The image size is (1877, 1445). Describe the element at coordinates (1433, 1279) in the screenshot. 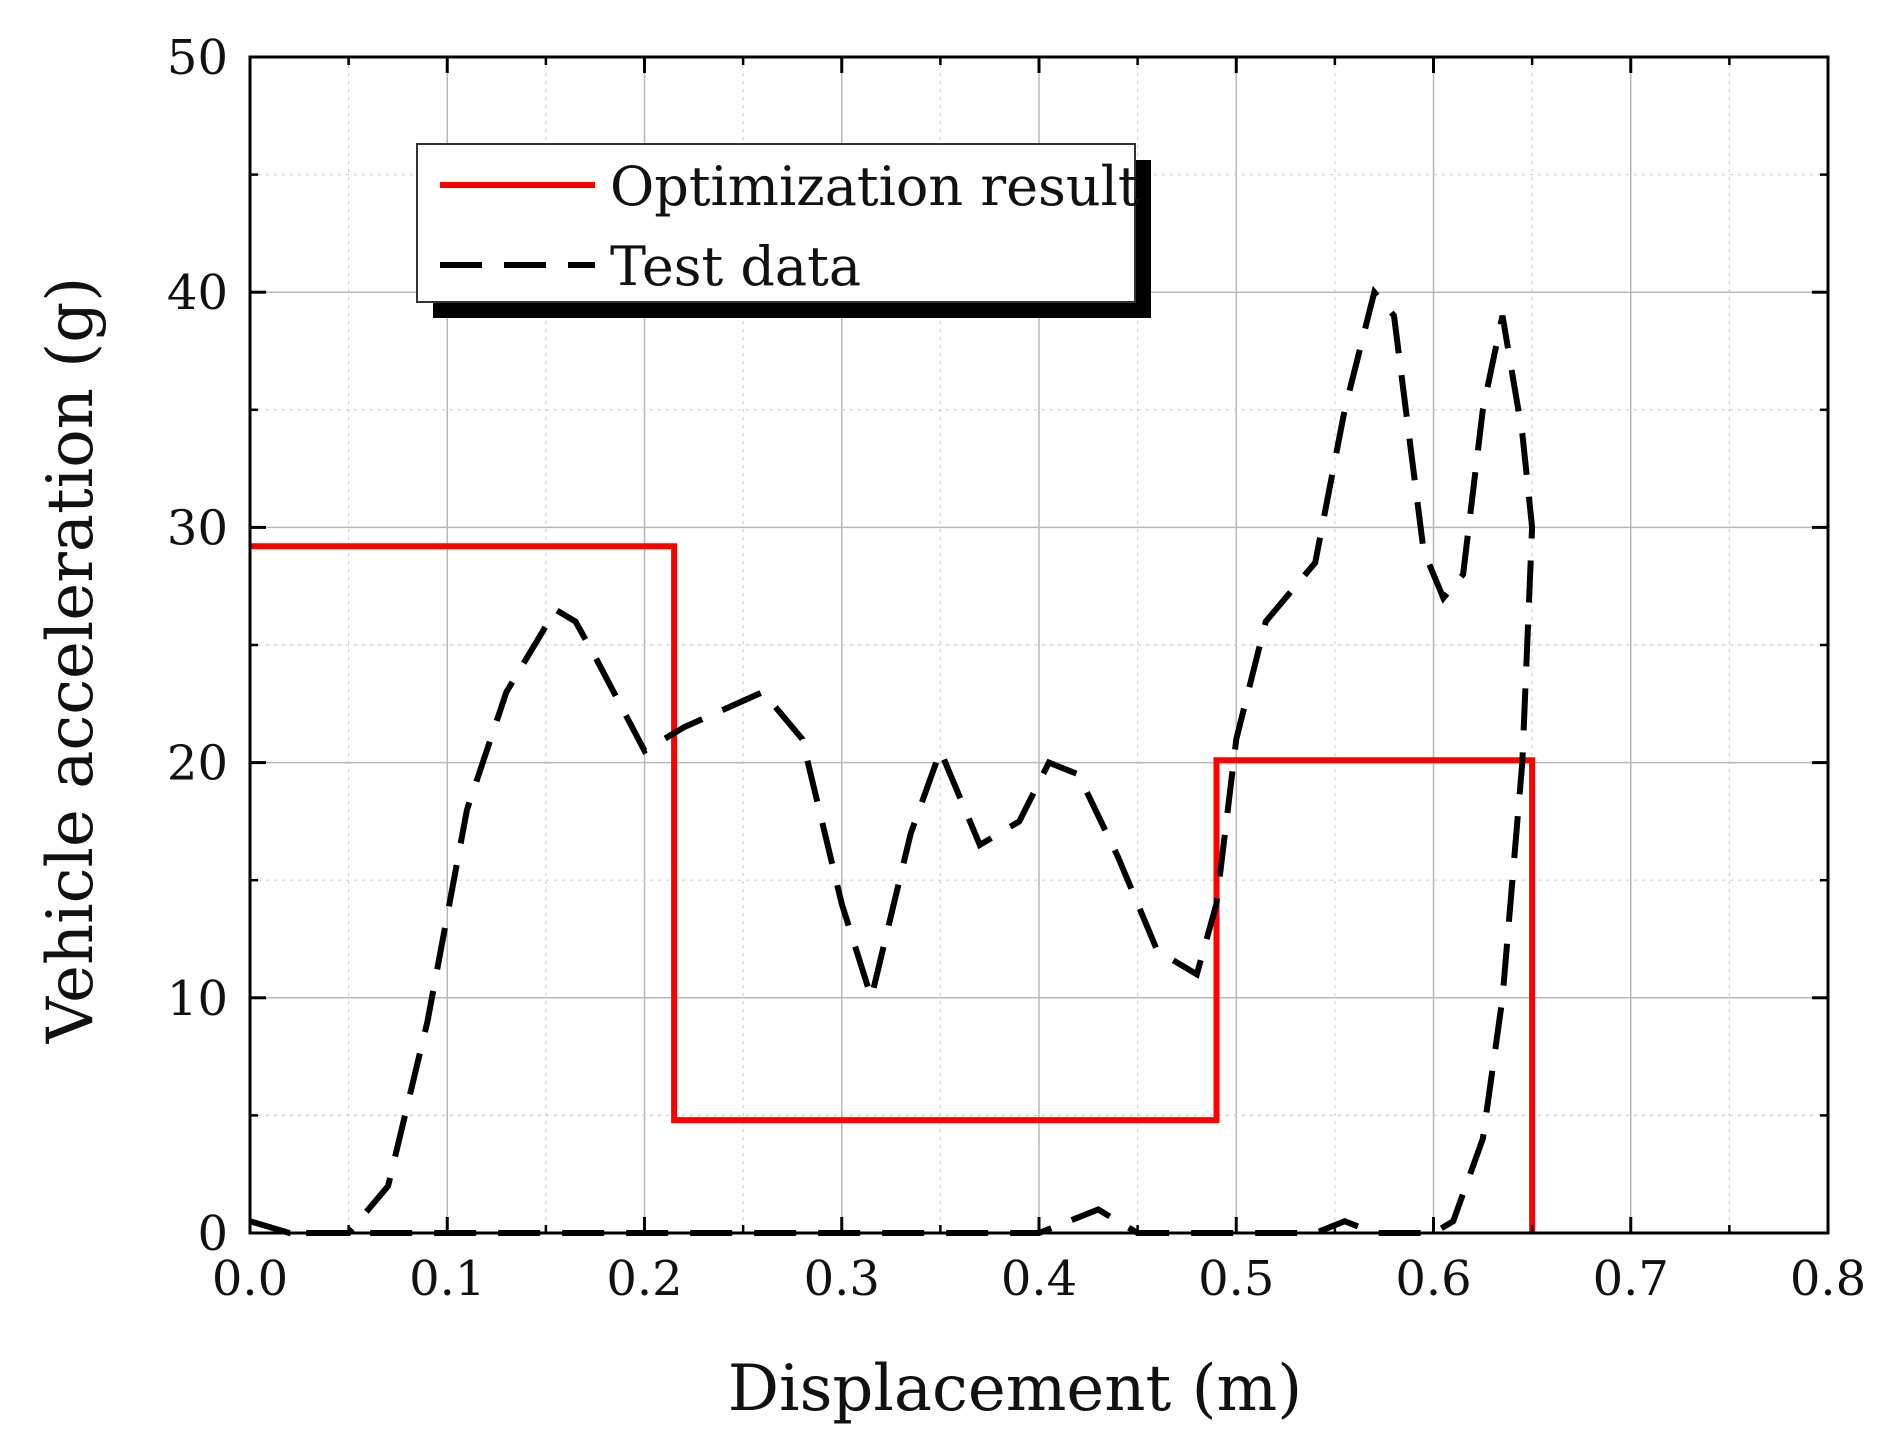

I see `x-tick-label: 0.6` at that location.